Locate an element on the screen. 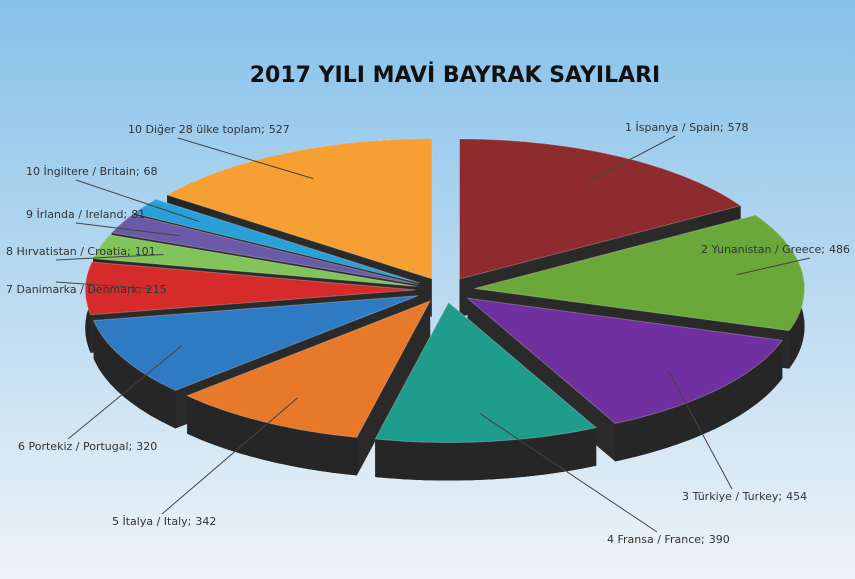 This screenshot has width=855, height=579. label-value: 578 is located at coordinates (738, 127).